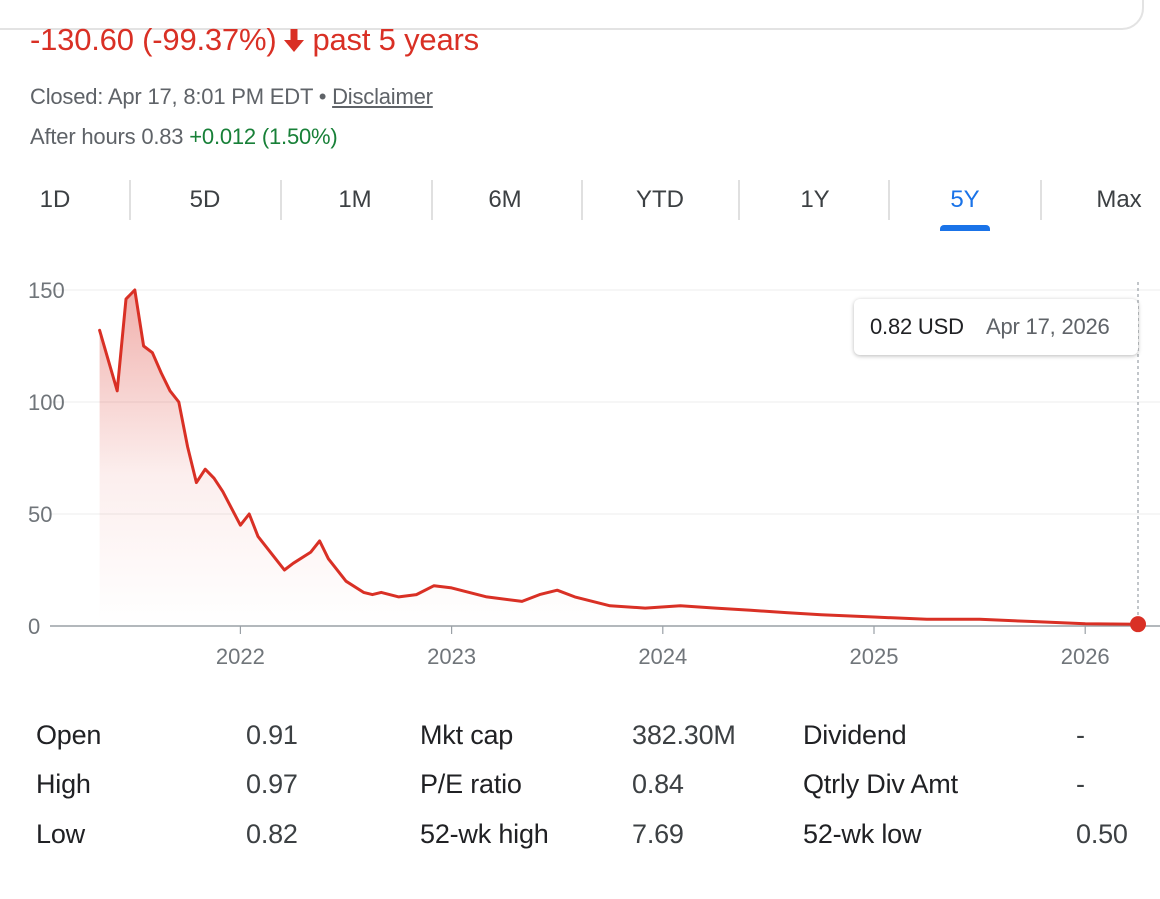  I want to click on stat-label: High, so click(63, 784).